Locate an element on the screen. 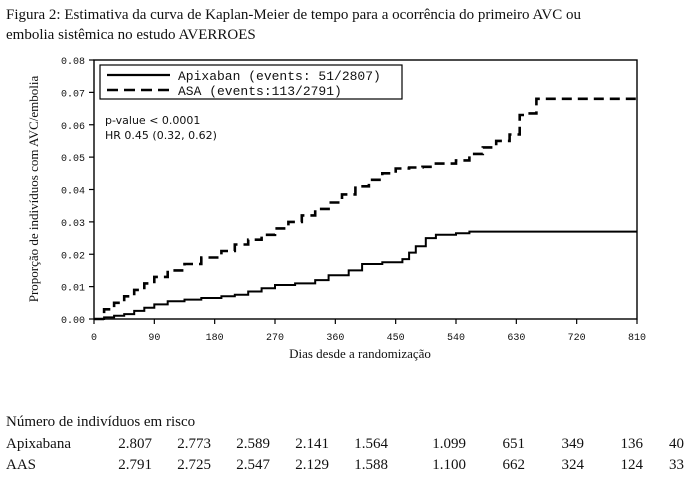 The height and width of the screenshot is (490, 688). risk-value: 1.100 is located at coordinates (449, 465).